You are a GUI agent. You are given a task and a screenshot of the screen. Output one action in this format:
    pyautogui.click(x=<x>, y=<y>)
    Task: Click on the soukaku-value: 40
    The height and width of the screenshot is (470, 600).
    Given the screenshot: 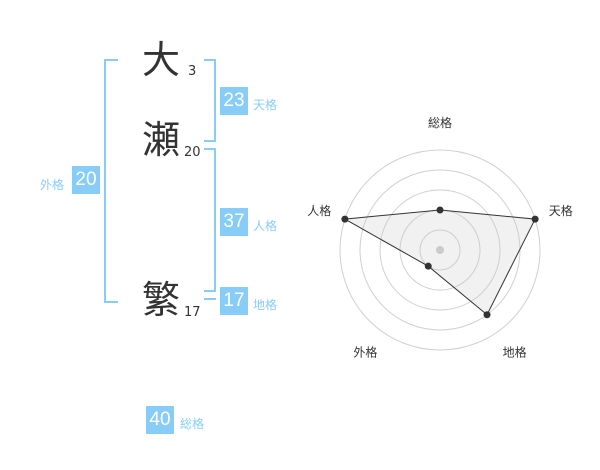 What is the action you would take?
    pyautogui.click(x=160, y=420)
    